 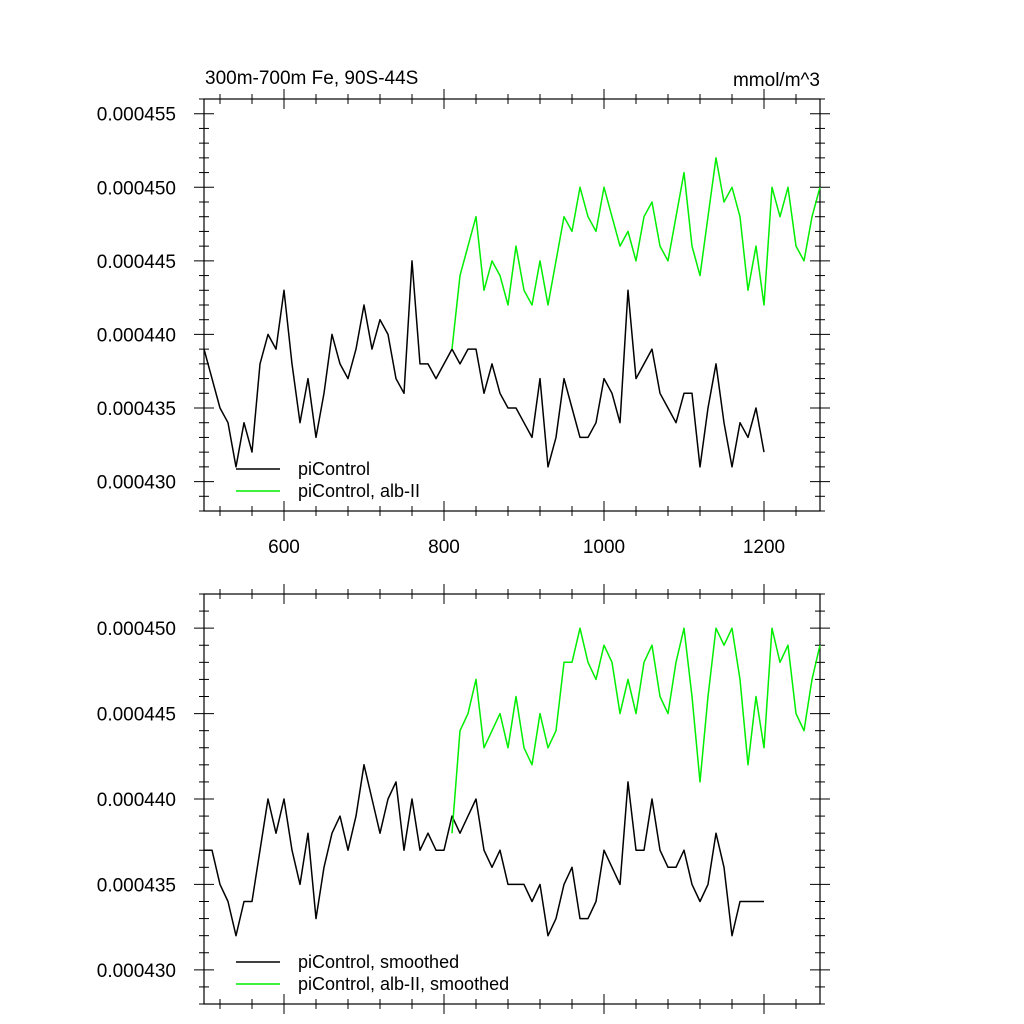 I want to click on chart-title: 300m-700m Fe, 90S-44S, so click(x=311, y=78).